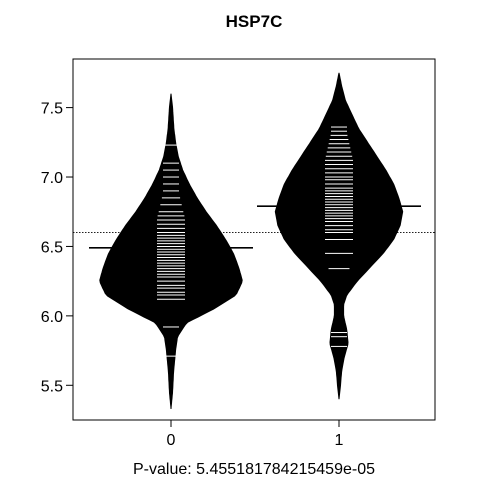  What do you see at coordinates (171, 440) in the screenshot?
I see `x-tick-label: 0` at bounding box center [171, 440].